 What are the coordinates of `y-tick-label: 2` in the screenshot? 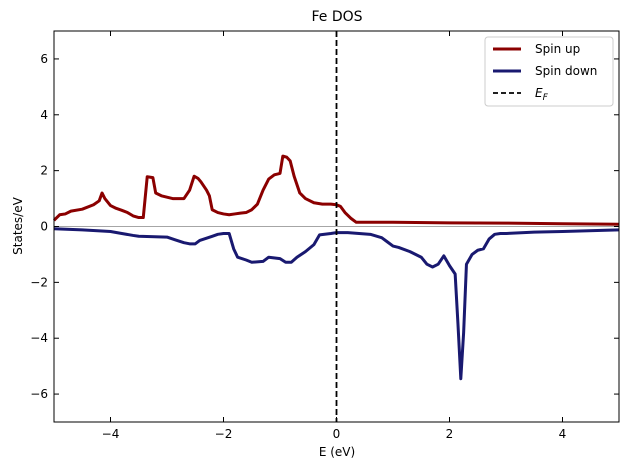 It's located at (44, 171).